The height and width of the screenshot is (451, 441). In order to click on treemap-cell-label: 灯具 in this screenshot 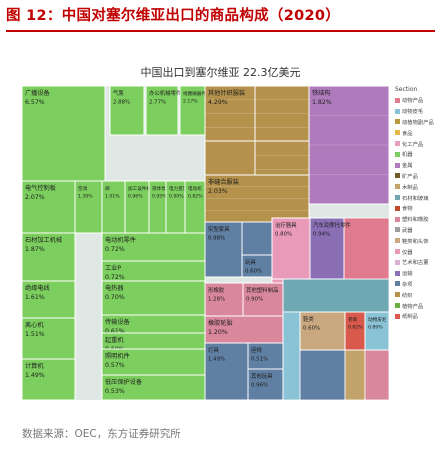, I will do `click(213, 350)`.